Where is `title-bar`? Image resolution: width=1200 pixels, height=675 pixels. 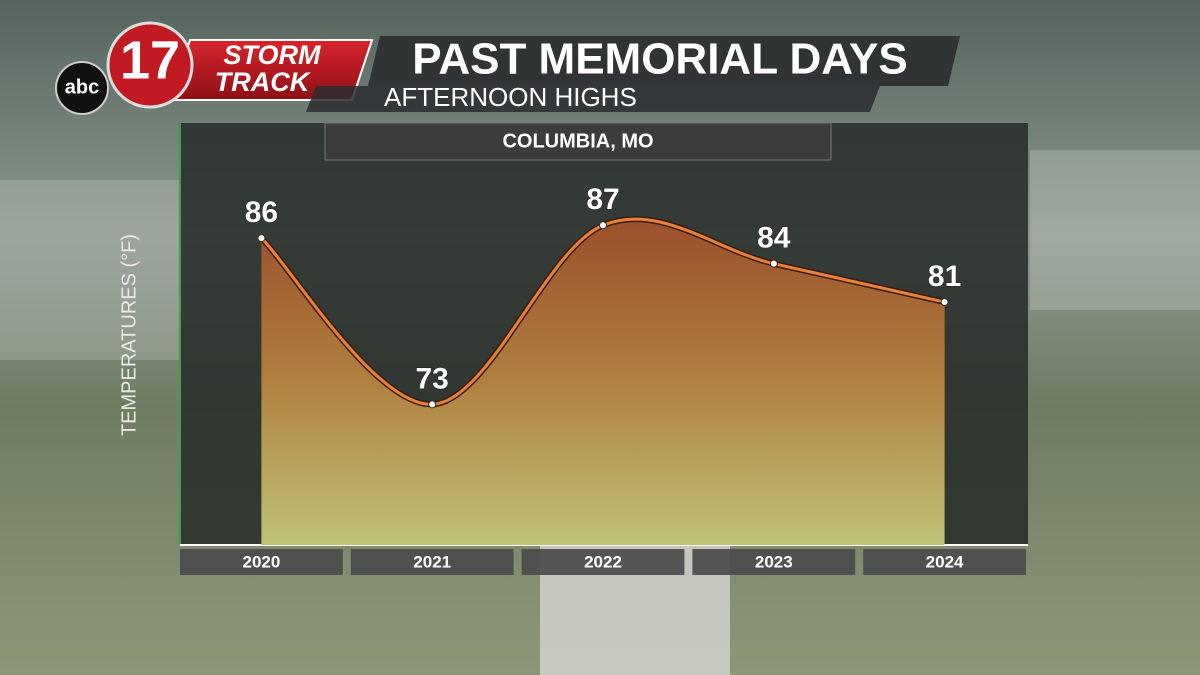 title-bar is located at coordinates (664, 61).